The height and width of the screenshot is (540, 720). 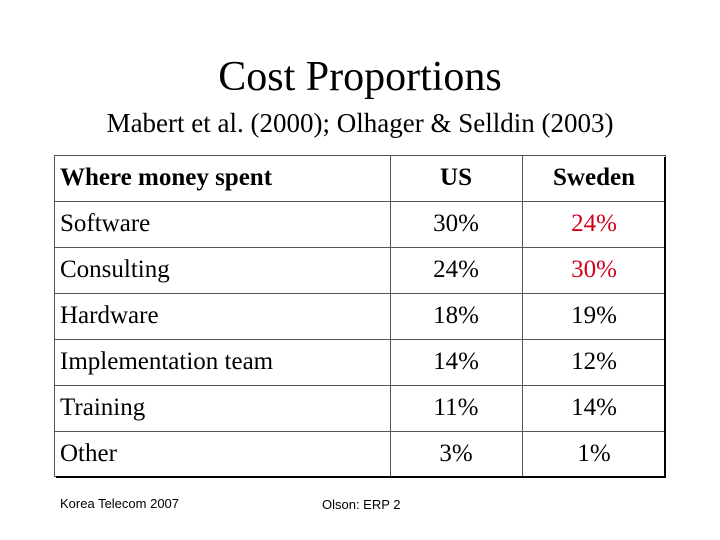 What do you see at coordinates (360, 362) in the screenshot?
I see `table-row-implementation-team: Implementation team 14% 12%` at bounding box center [360, 362].